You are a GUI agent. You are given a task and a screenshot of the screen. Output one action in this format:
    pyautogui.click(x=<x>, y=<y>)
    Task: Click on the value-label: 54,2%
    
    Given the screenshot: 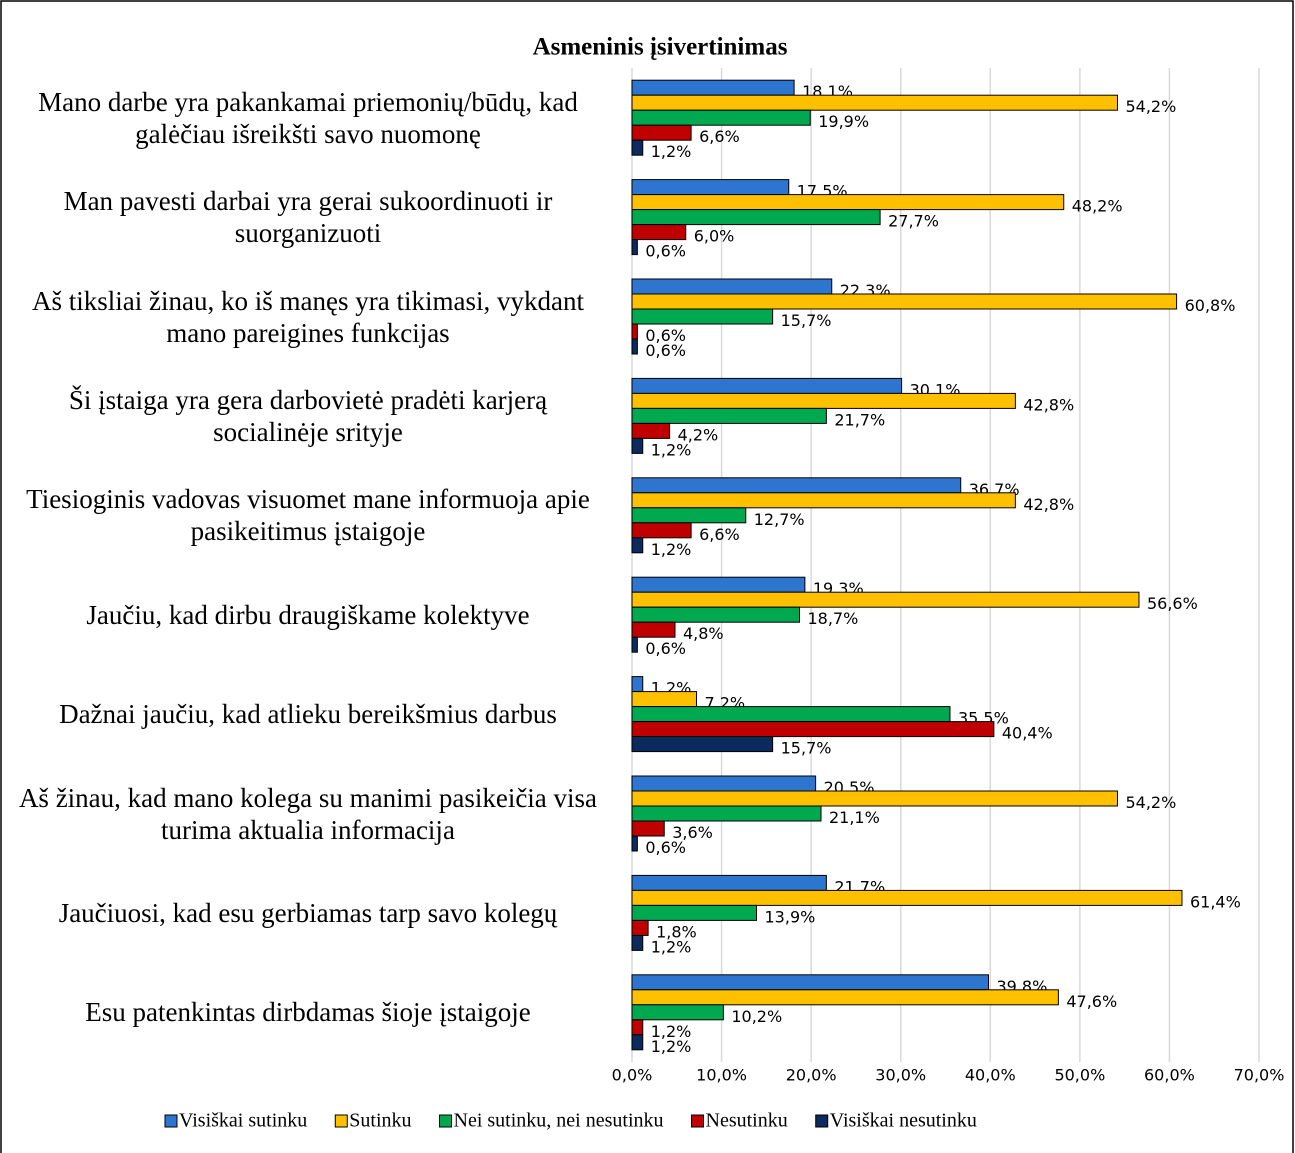 What is the action you would take?
    pyautogui.click(x=1150, y=802)
    